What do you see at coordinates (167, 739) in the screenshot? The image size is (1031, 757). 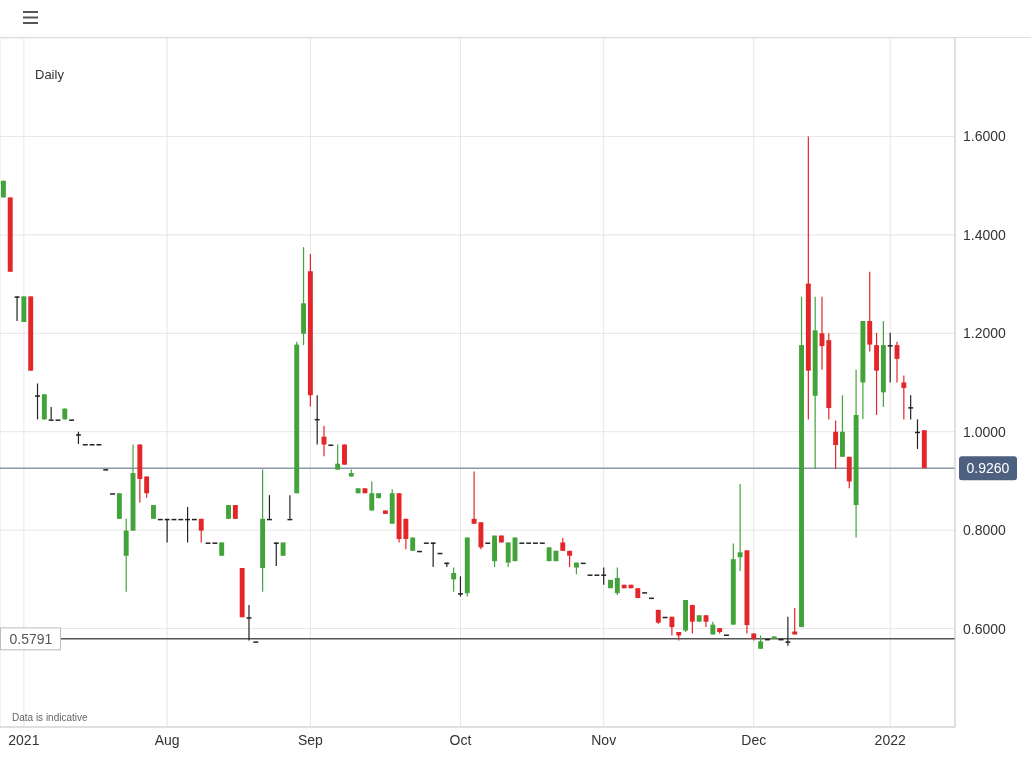 I see `x-tick-label: Aug` at bounding box center [167, 739].